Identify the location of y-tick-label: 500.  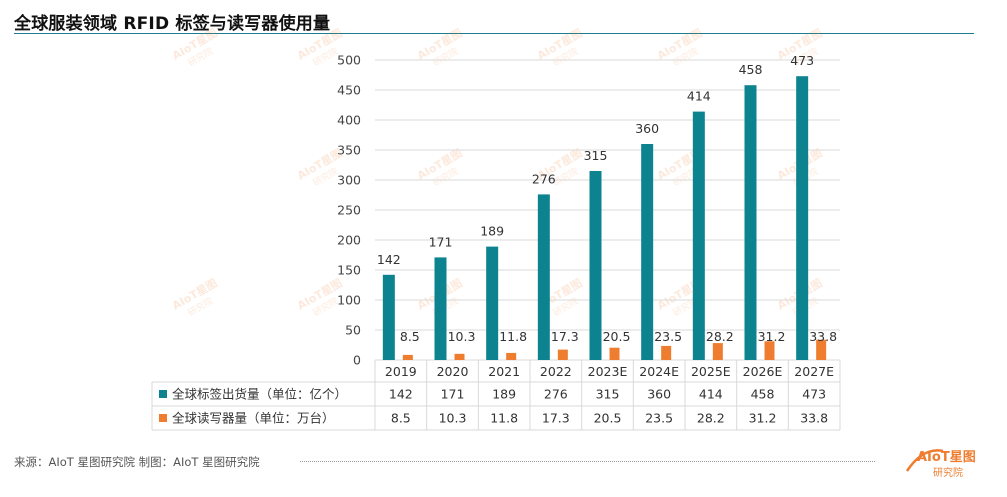
(349, 60).